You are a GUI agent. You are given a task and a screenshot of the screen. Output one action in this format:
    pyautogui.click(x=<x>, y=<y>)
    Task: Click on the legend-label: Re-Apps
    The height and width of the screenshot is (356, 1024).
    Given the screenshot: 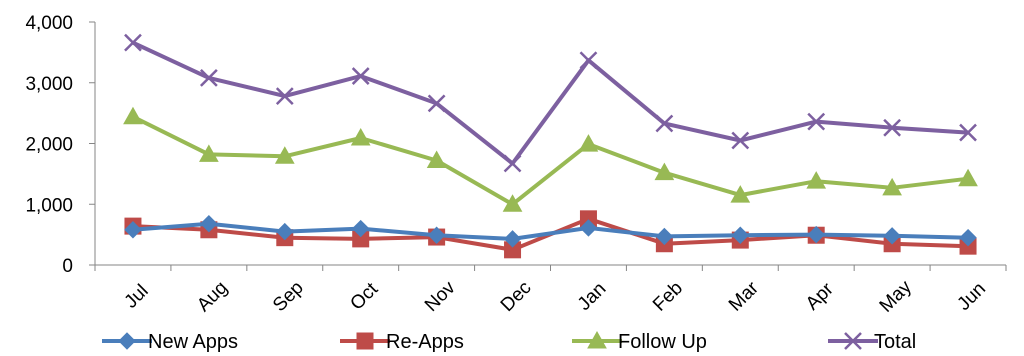 What is the action you would take?
    pyautogui.click(x=425, y=342)
    